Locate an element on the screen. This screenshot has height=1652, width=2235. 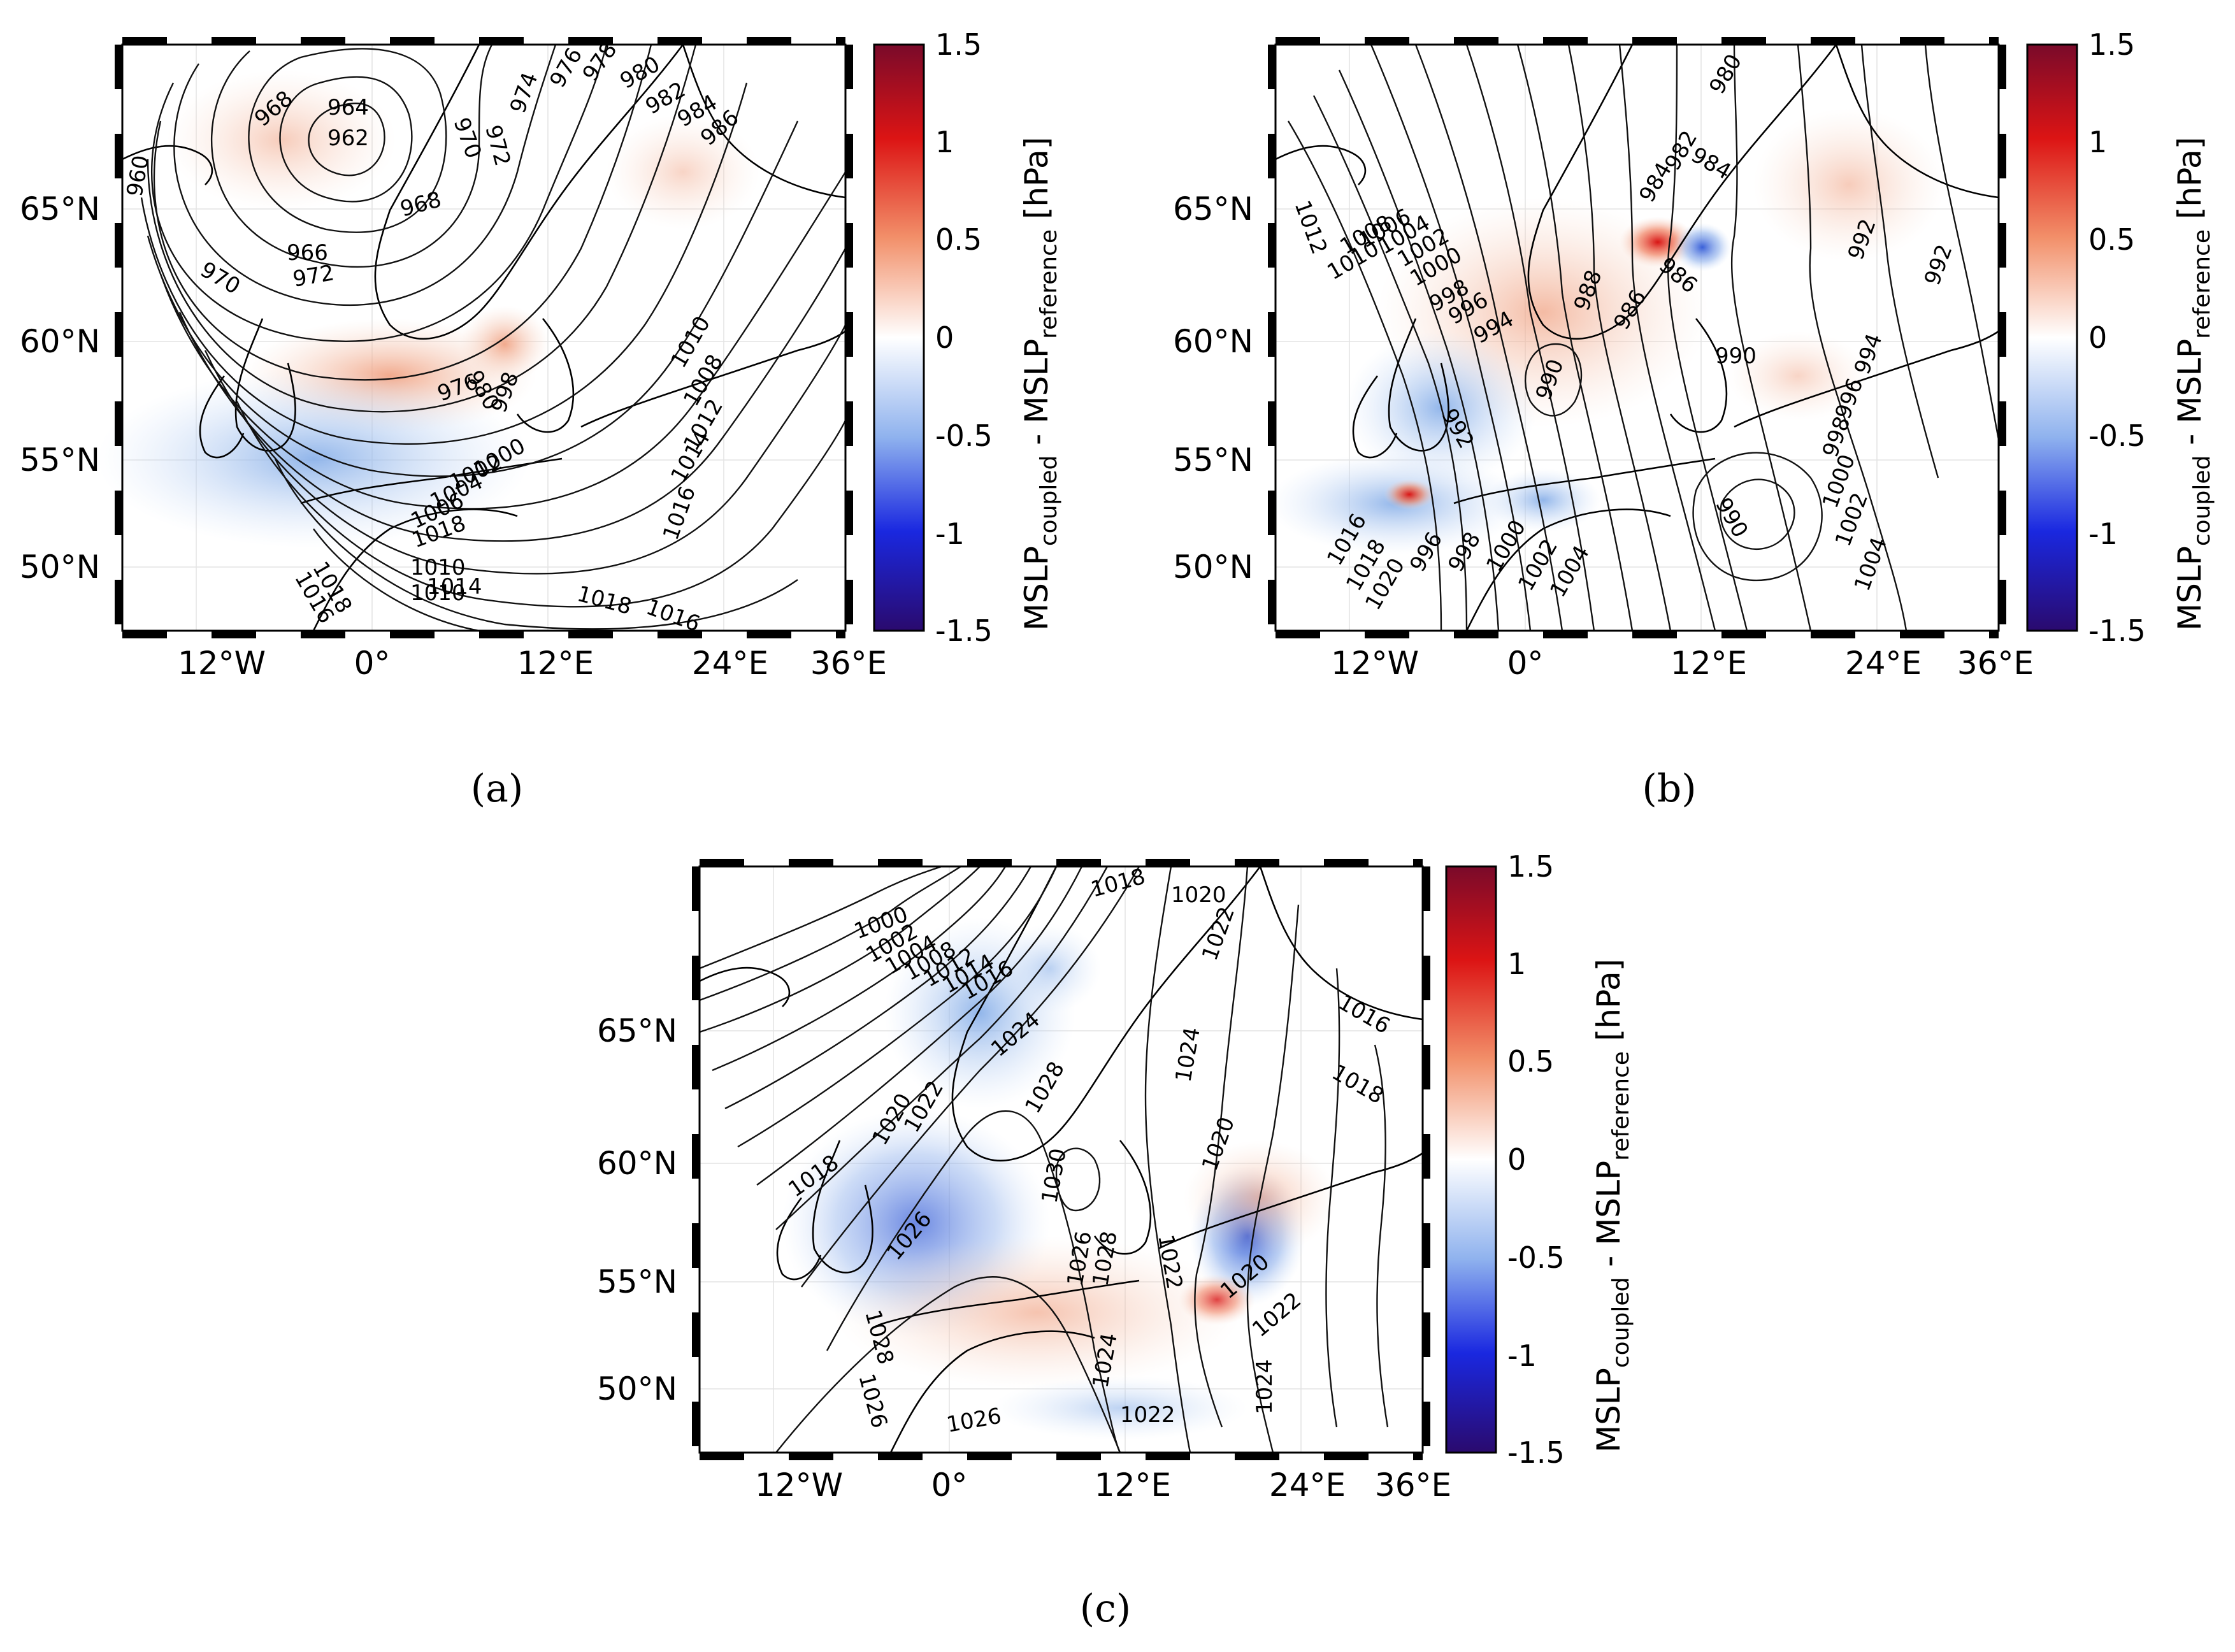
isobar-label: 964 is located at coordinates (348, 107).